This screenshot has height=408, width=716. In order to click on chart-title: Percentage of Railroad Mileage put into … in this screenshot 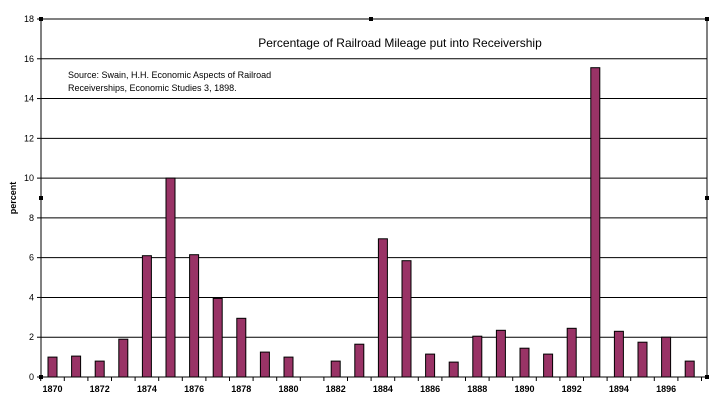, I will do `click(400, 43)`.